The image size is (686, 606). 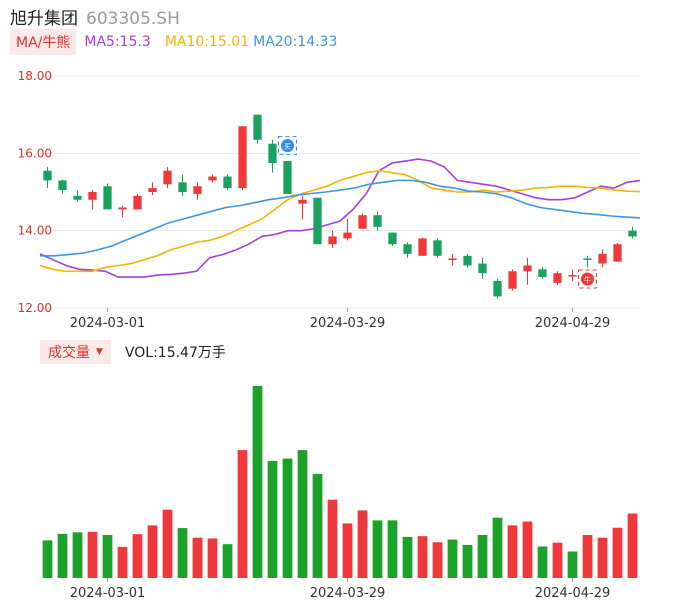 I want to click on volume-indicator-selector: 成交量 ▼, so click(x=75, y=352).